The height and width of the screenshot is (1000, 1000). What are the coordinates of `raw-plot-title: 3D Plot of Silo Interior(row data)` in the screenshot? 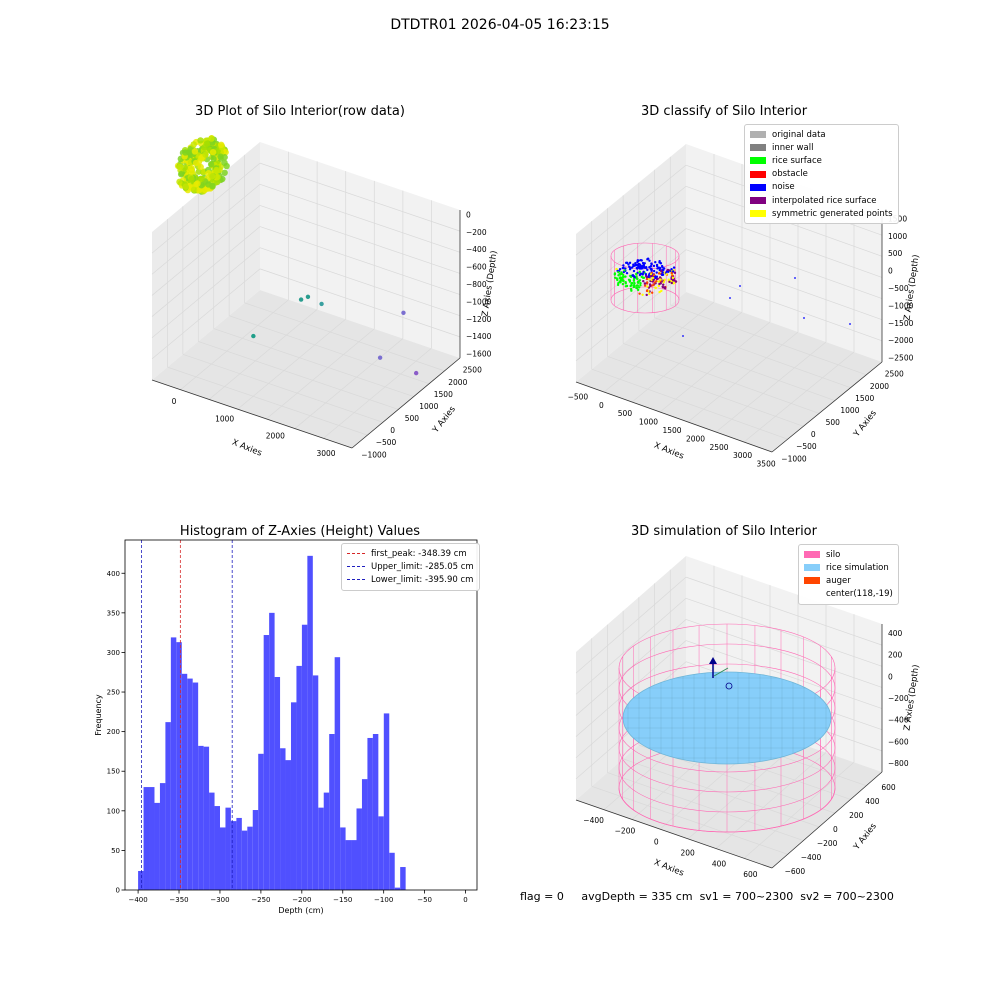 It's located at (300, 111).